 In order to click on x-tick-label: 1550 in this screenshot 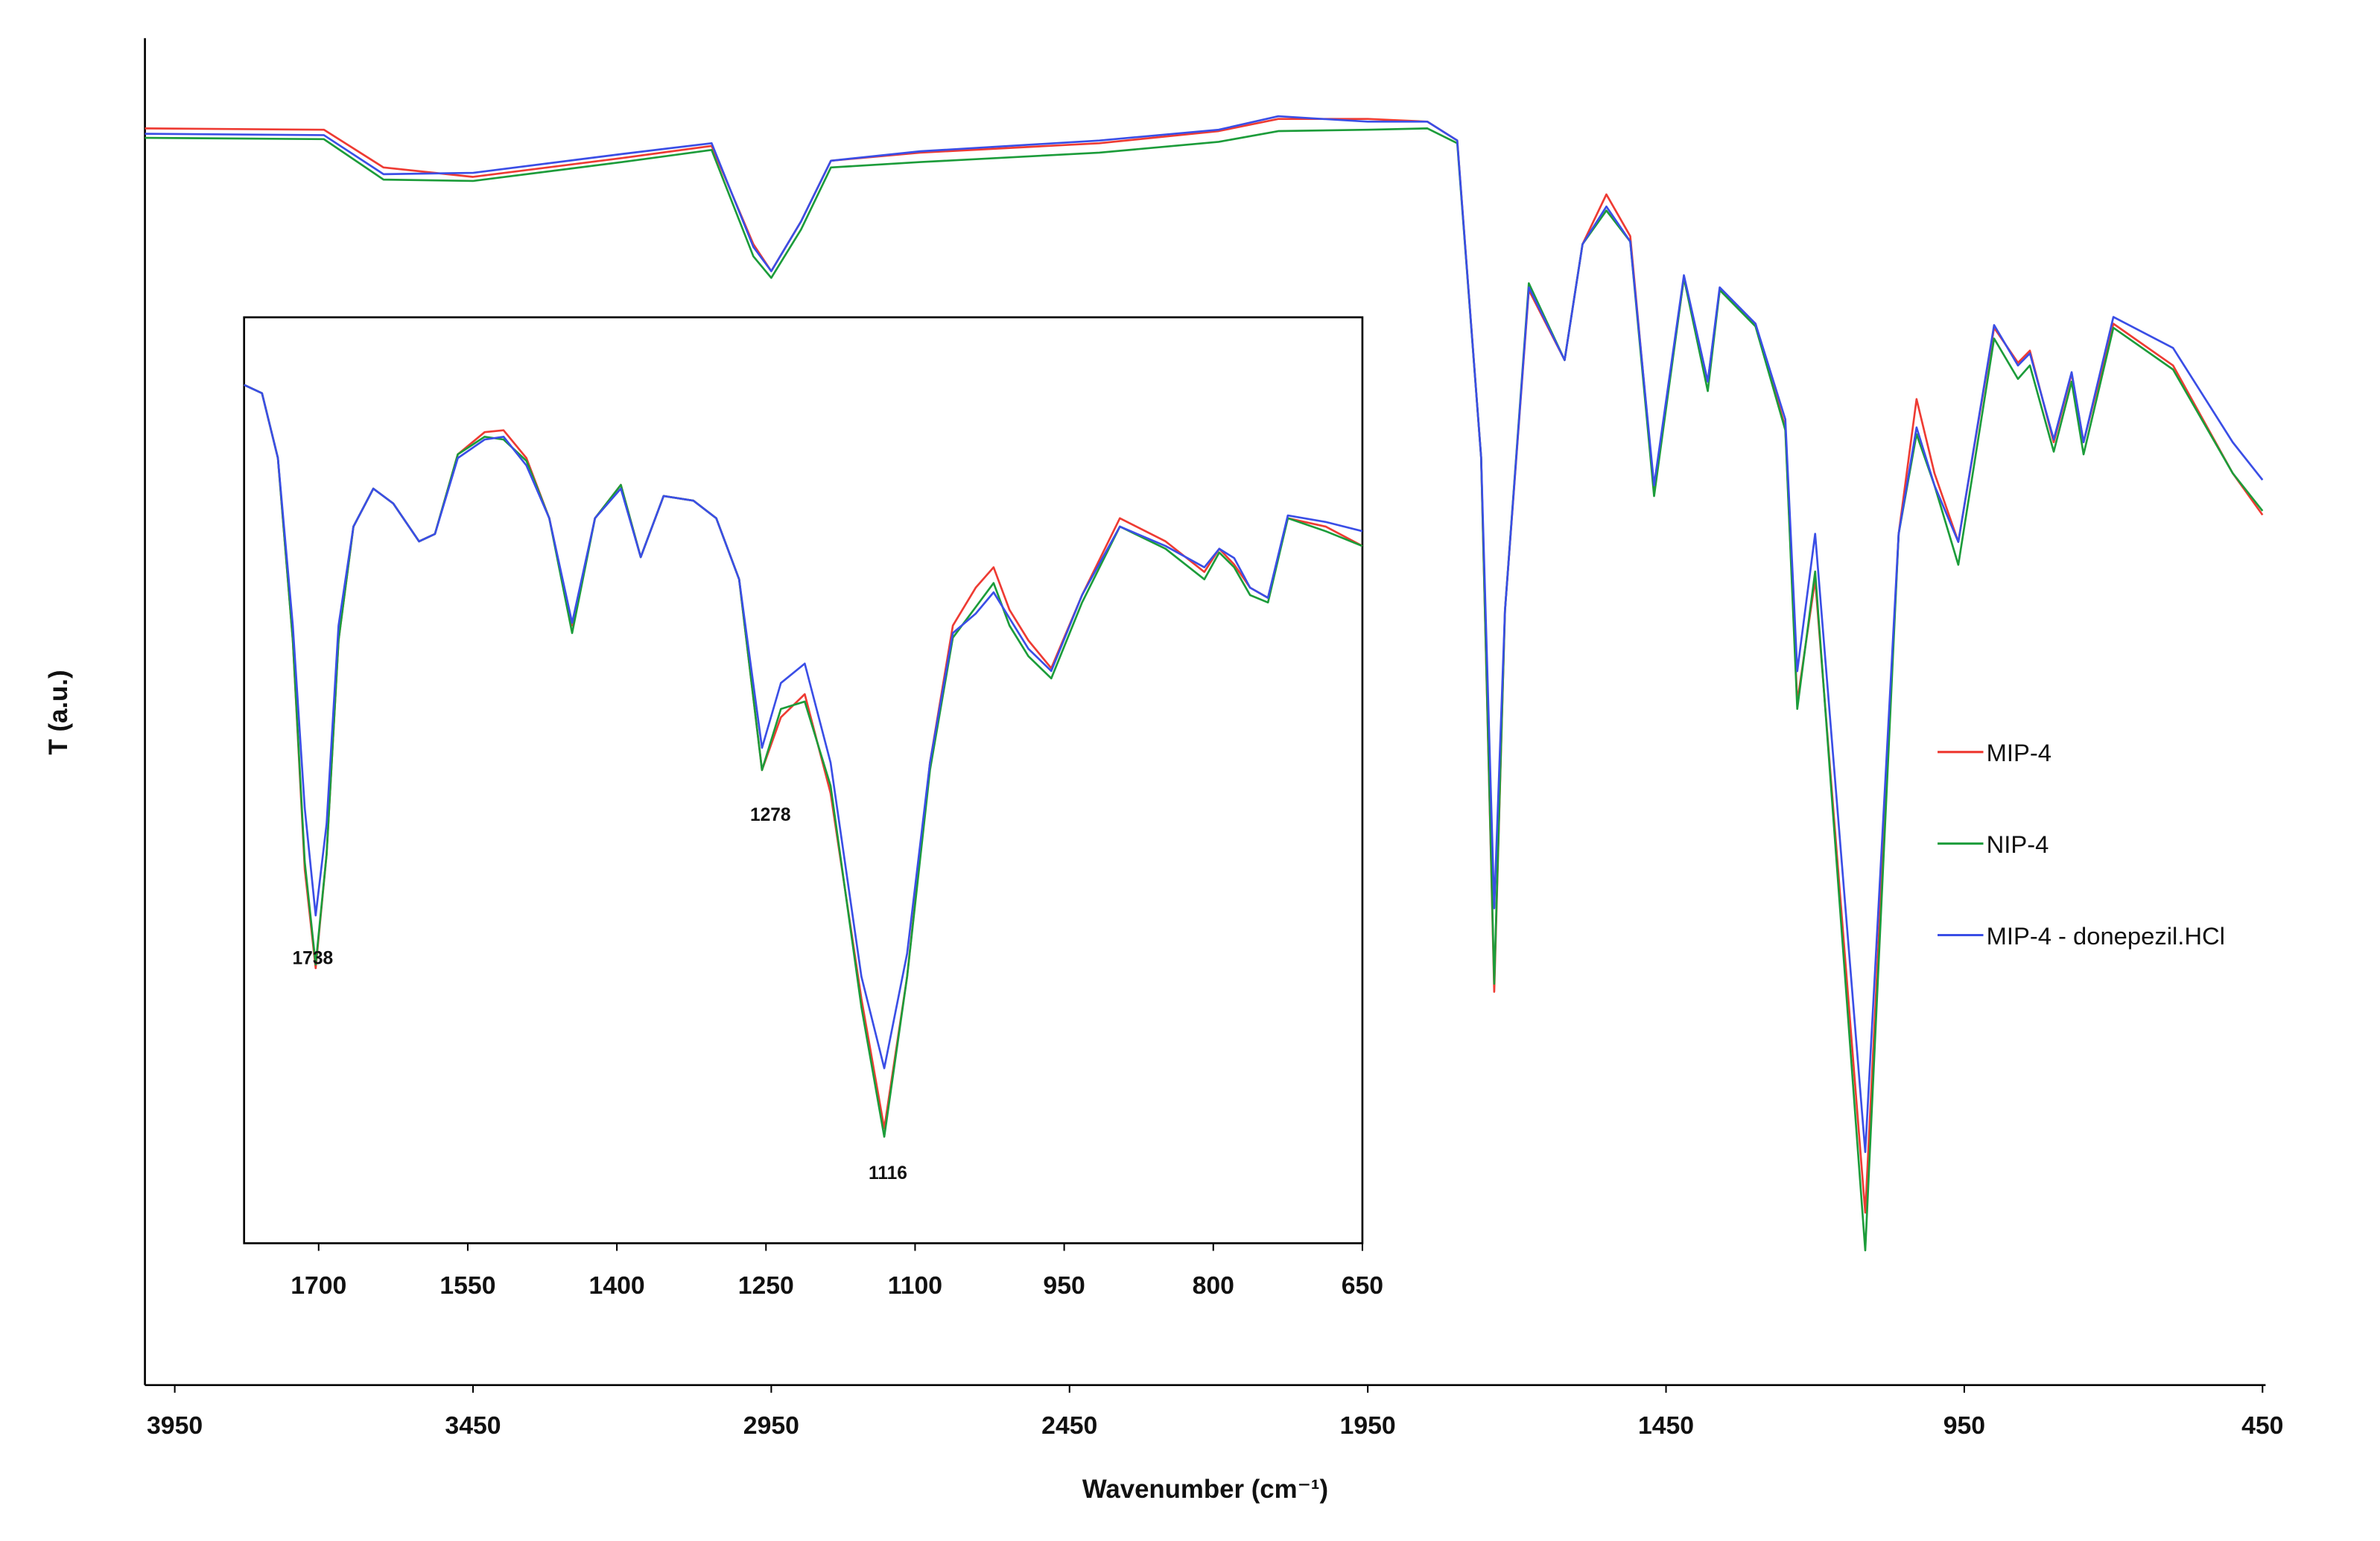, I will do `click(467, 1285)`.